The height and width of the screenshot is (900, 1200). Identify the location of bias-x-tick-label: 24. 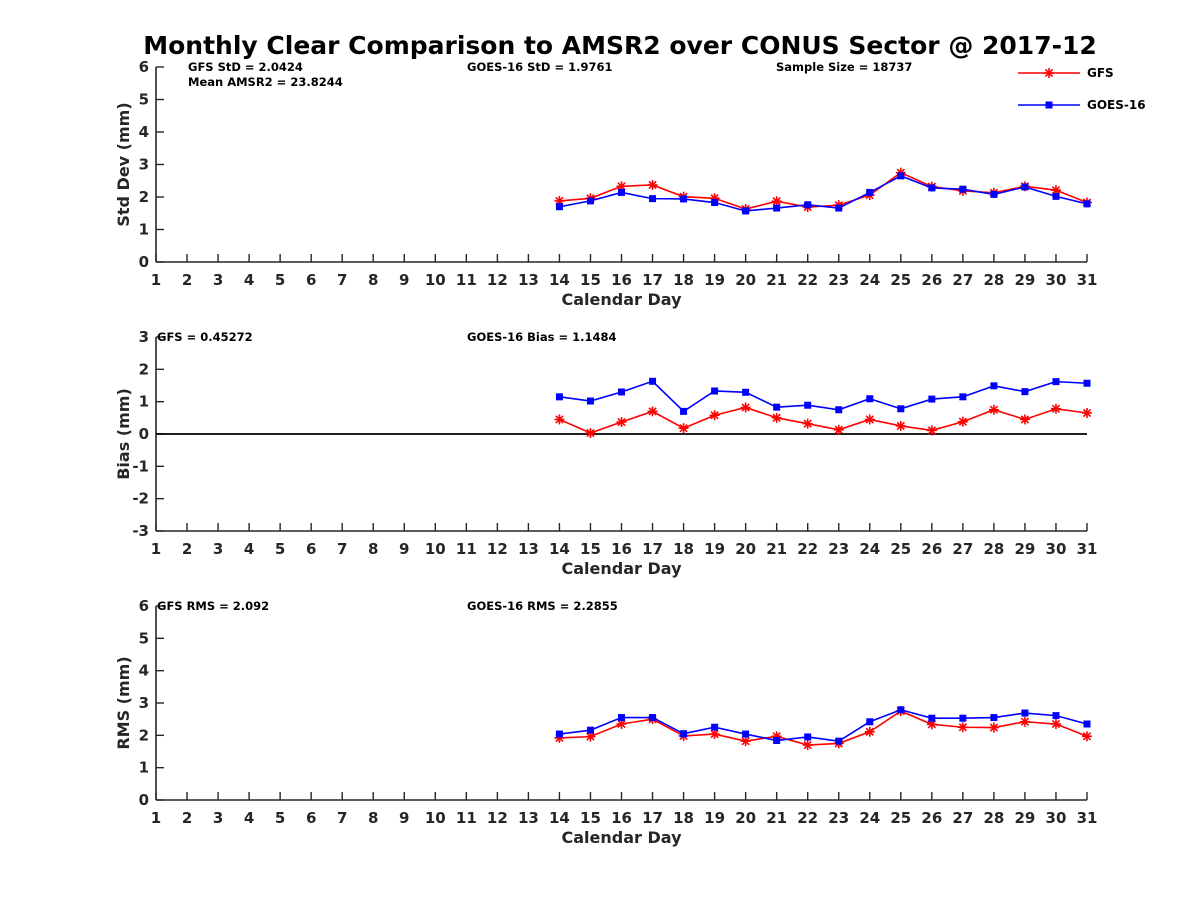
(869, 549).